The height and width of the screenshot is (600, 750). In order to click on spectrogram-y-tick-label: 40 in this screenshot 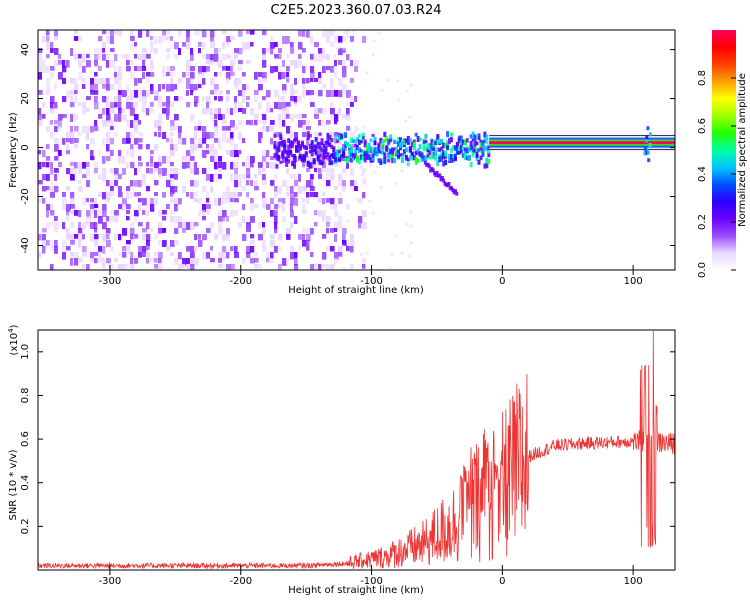, I will do `click(25, 49)`.